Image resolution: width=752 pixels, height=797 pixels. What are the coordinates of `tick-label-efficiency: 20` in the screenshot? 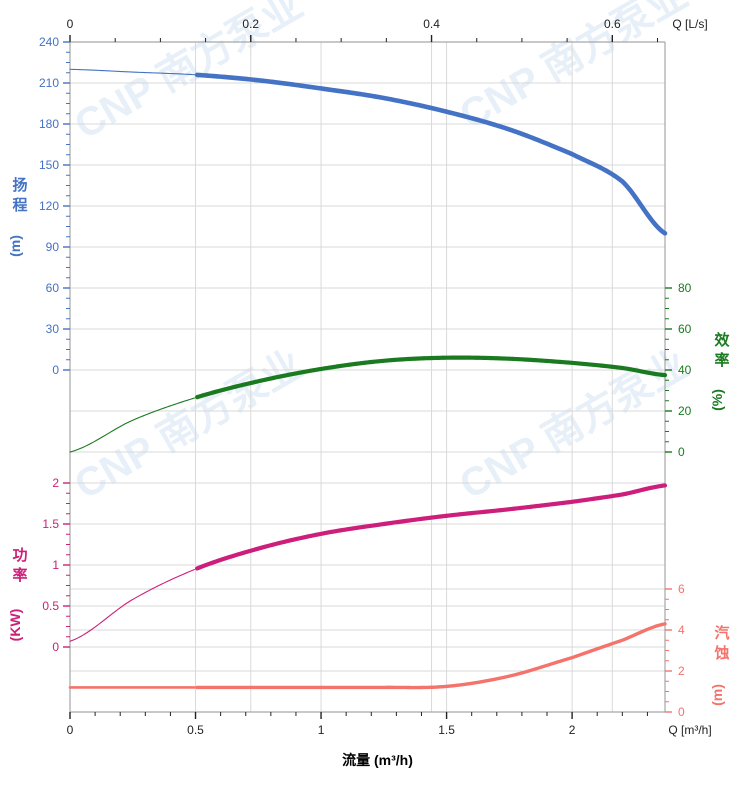 It's located at (685, 411).